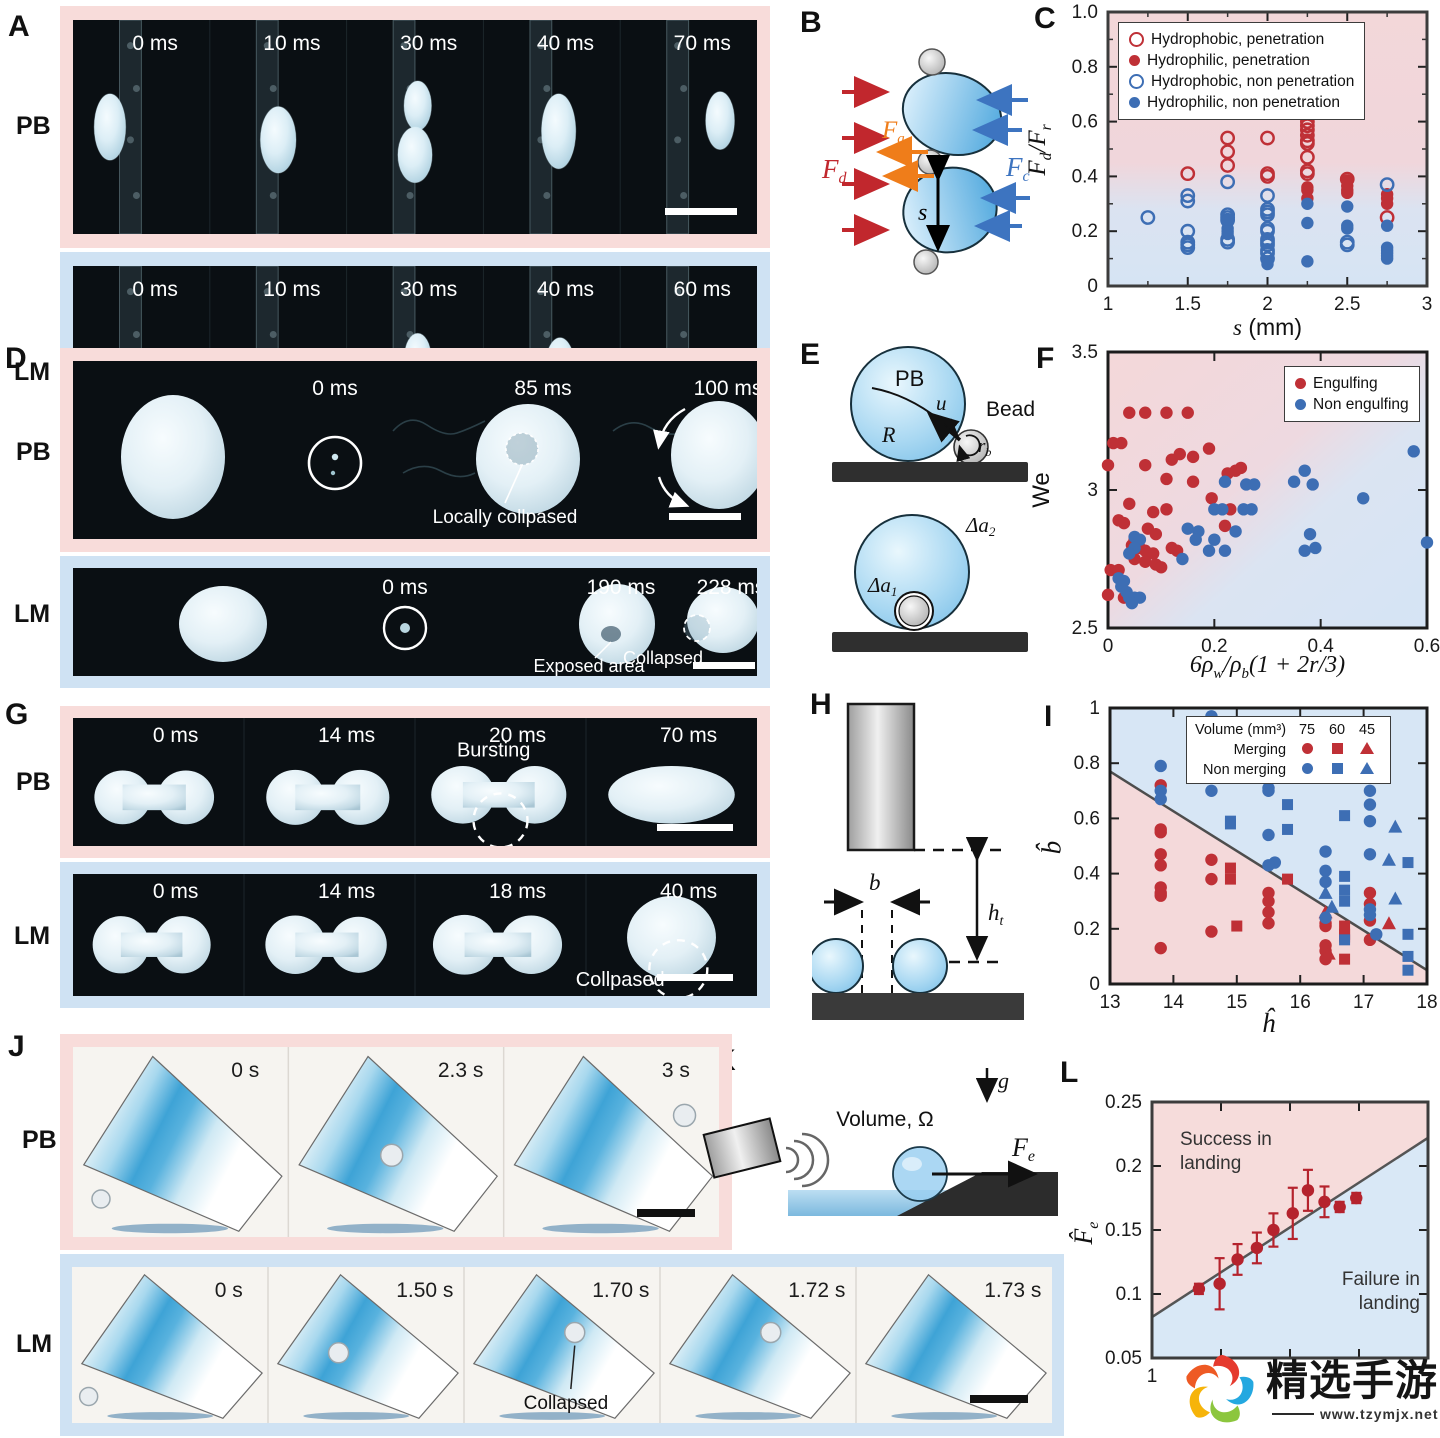 This screenshot has width=1440, height=1438. I want to click on frame-timestamp: 100 ms, so click(725, 388).